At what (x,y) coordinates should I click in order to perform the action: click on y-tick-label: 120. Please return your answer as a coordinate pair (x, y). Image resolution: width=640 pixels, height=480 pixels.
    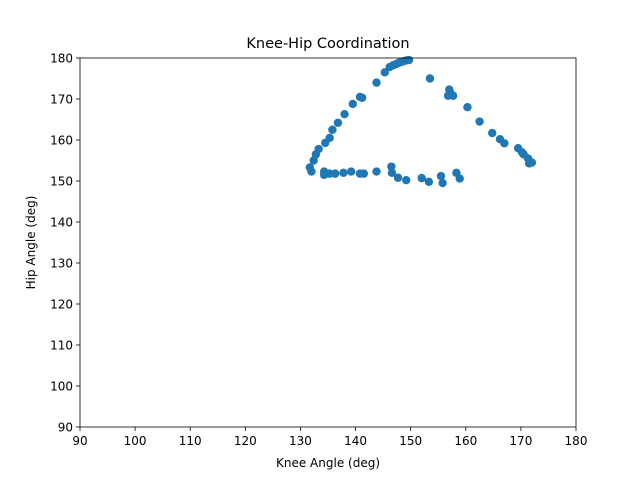
    Looking at the image, I should click on (61, 305).